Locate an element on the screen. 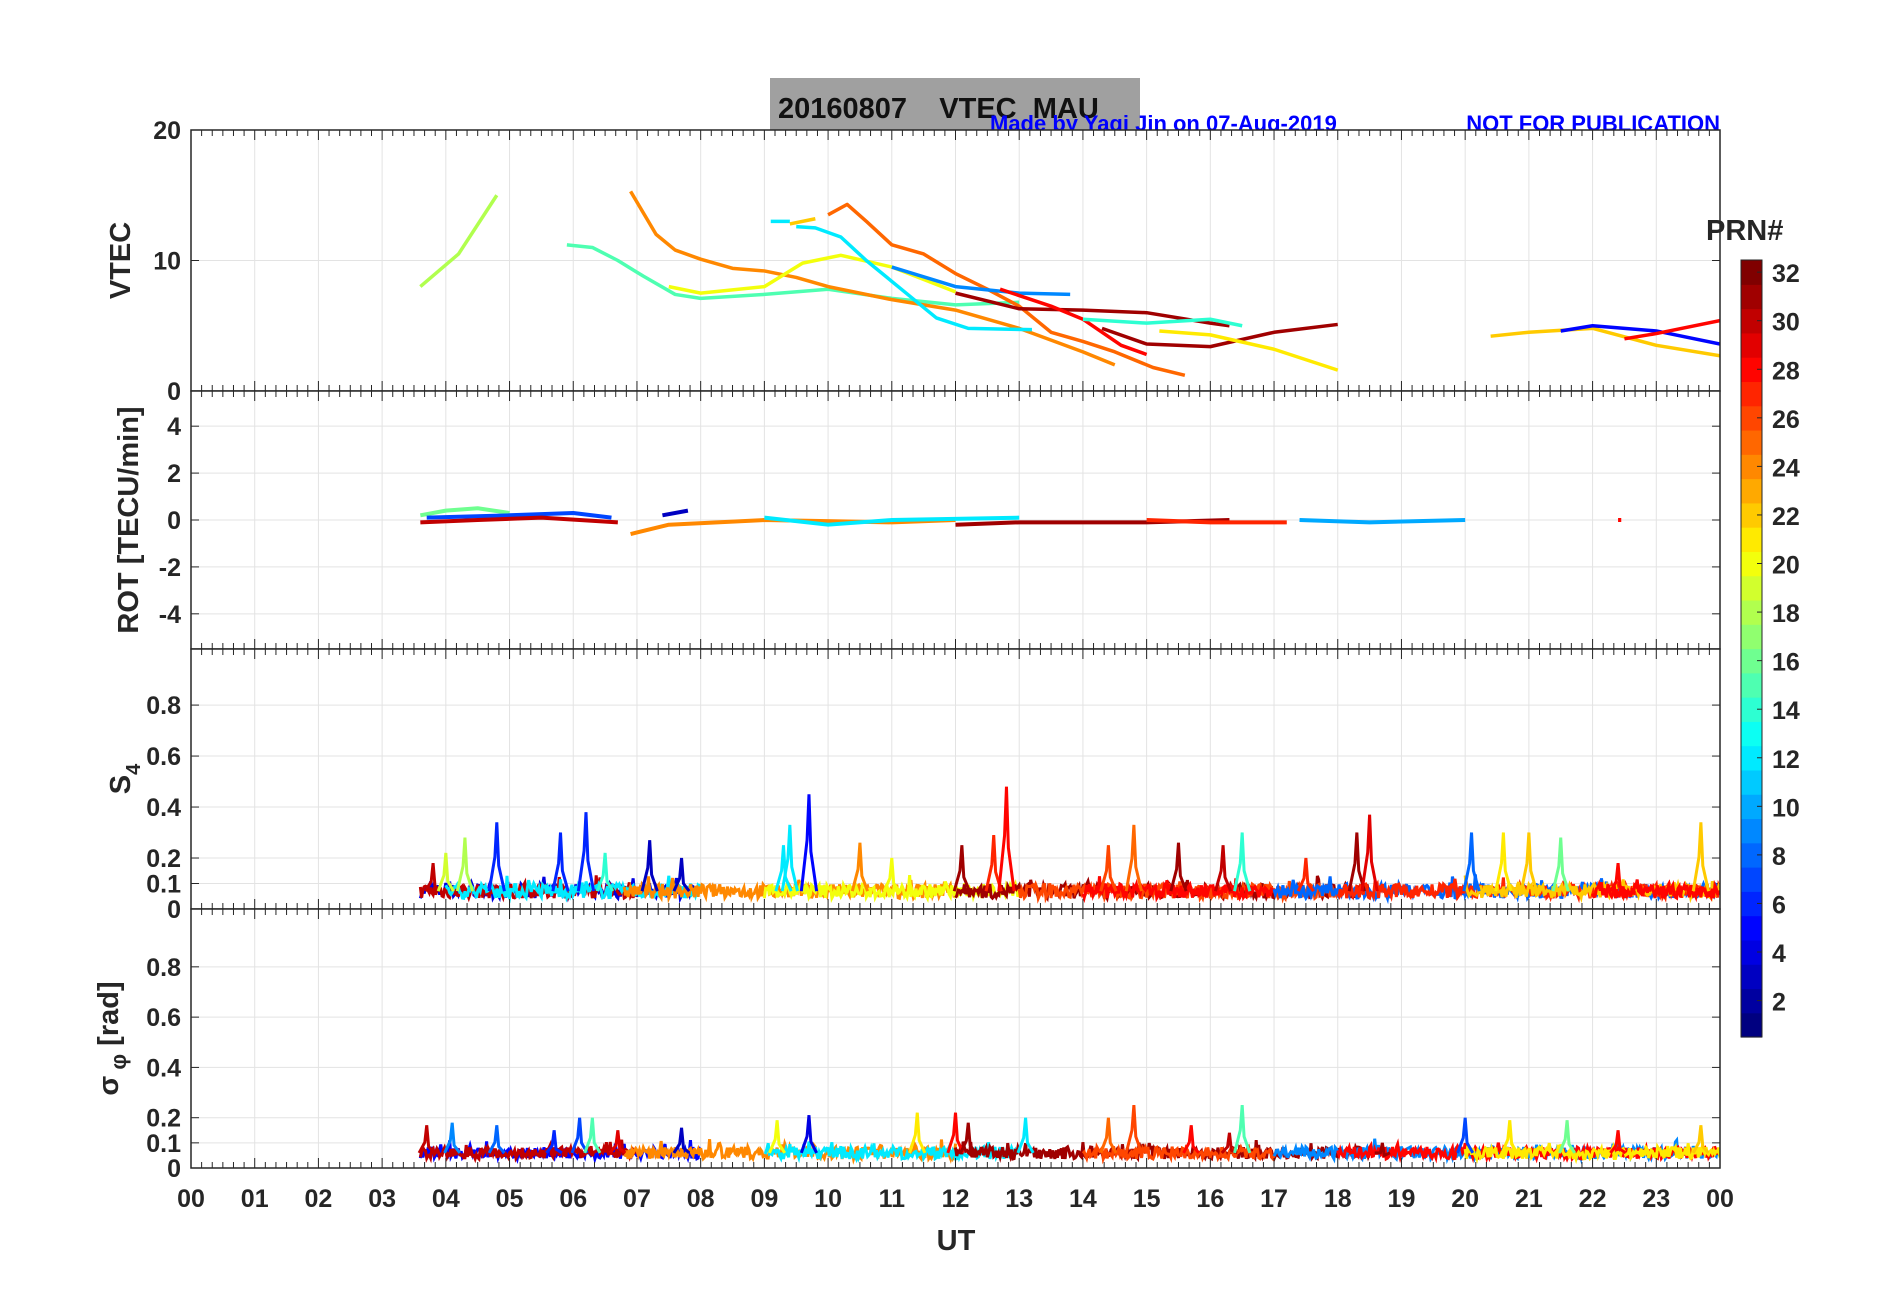 The image size is (1902, 1292). colorbar-label: PRN# is located at coordinates (1744, 231).